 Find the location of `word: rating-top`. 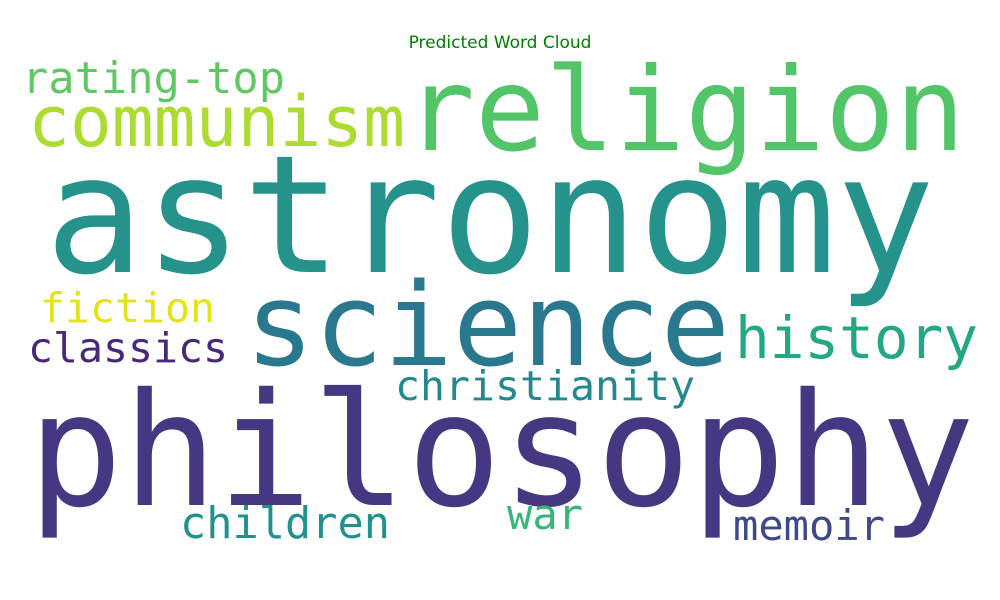

word: rating-top is located at coordinates (153, 78).